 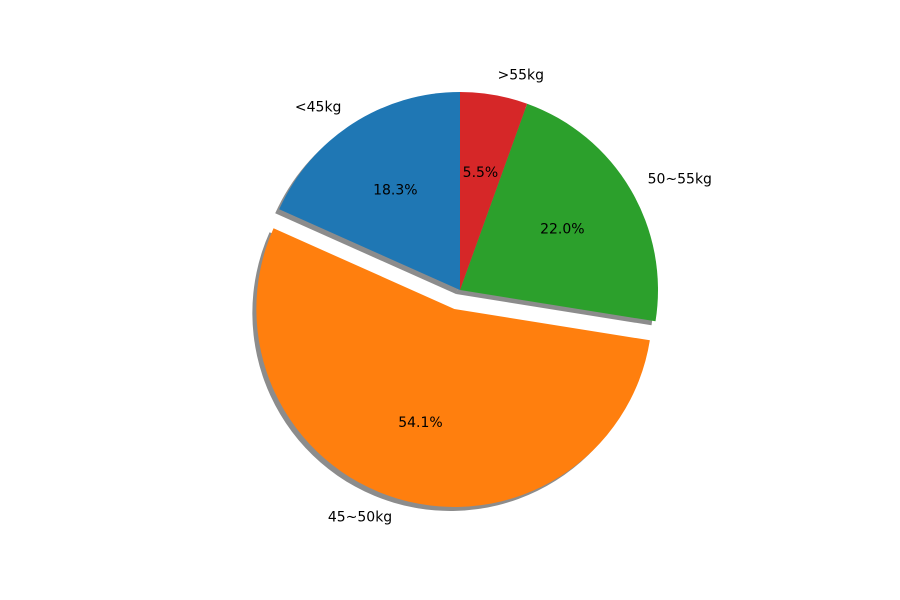 I want to click on slice-label: >55kg, so click(x=520, y=75).